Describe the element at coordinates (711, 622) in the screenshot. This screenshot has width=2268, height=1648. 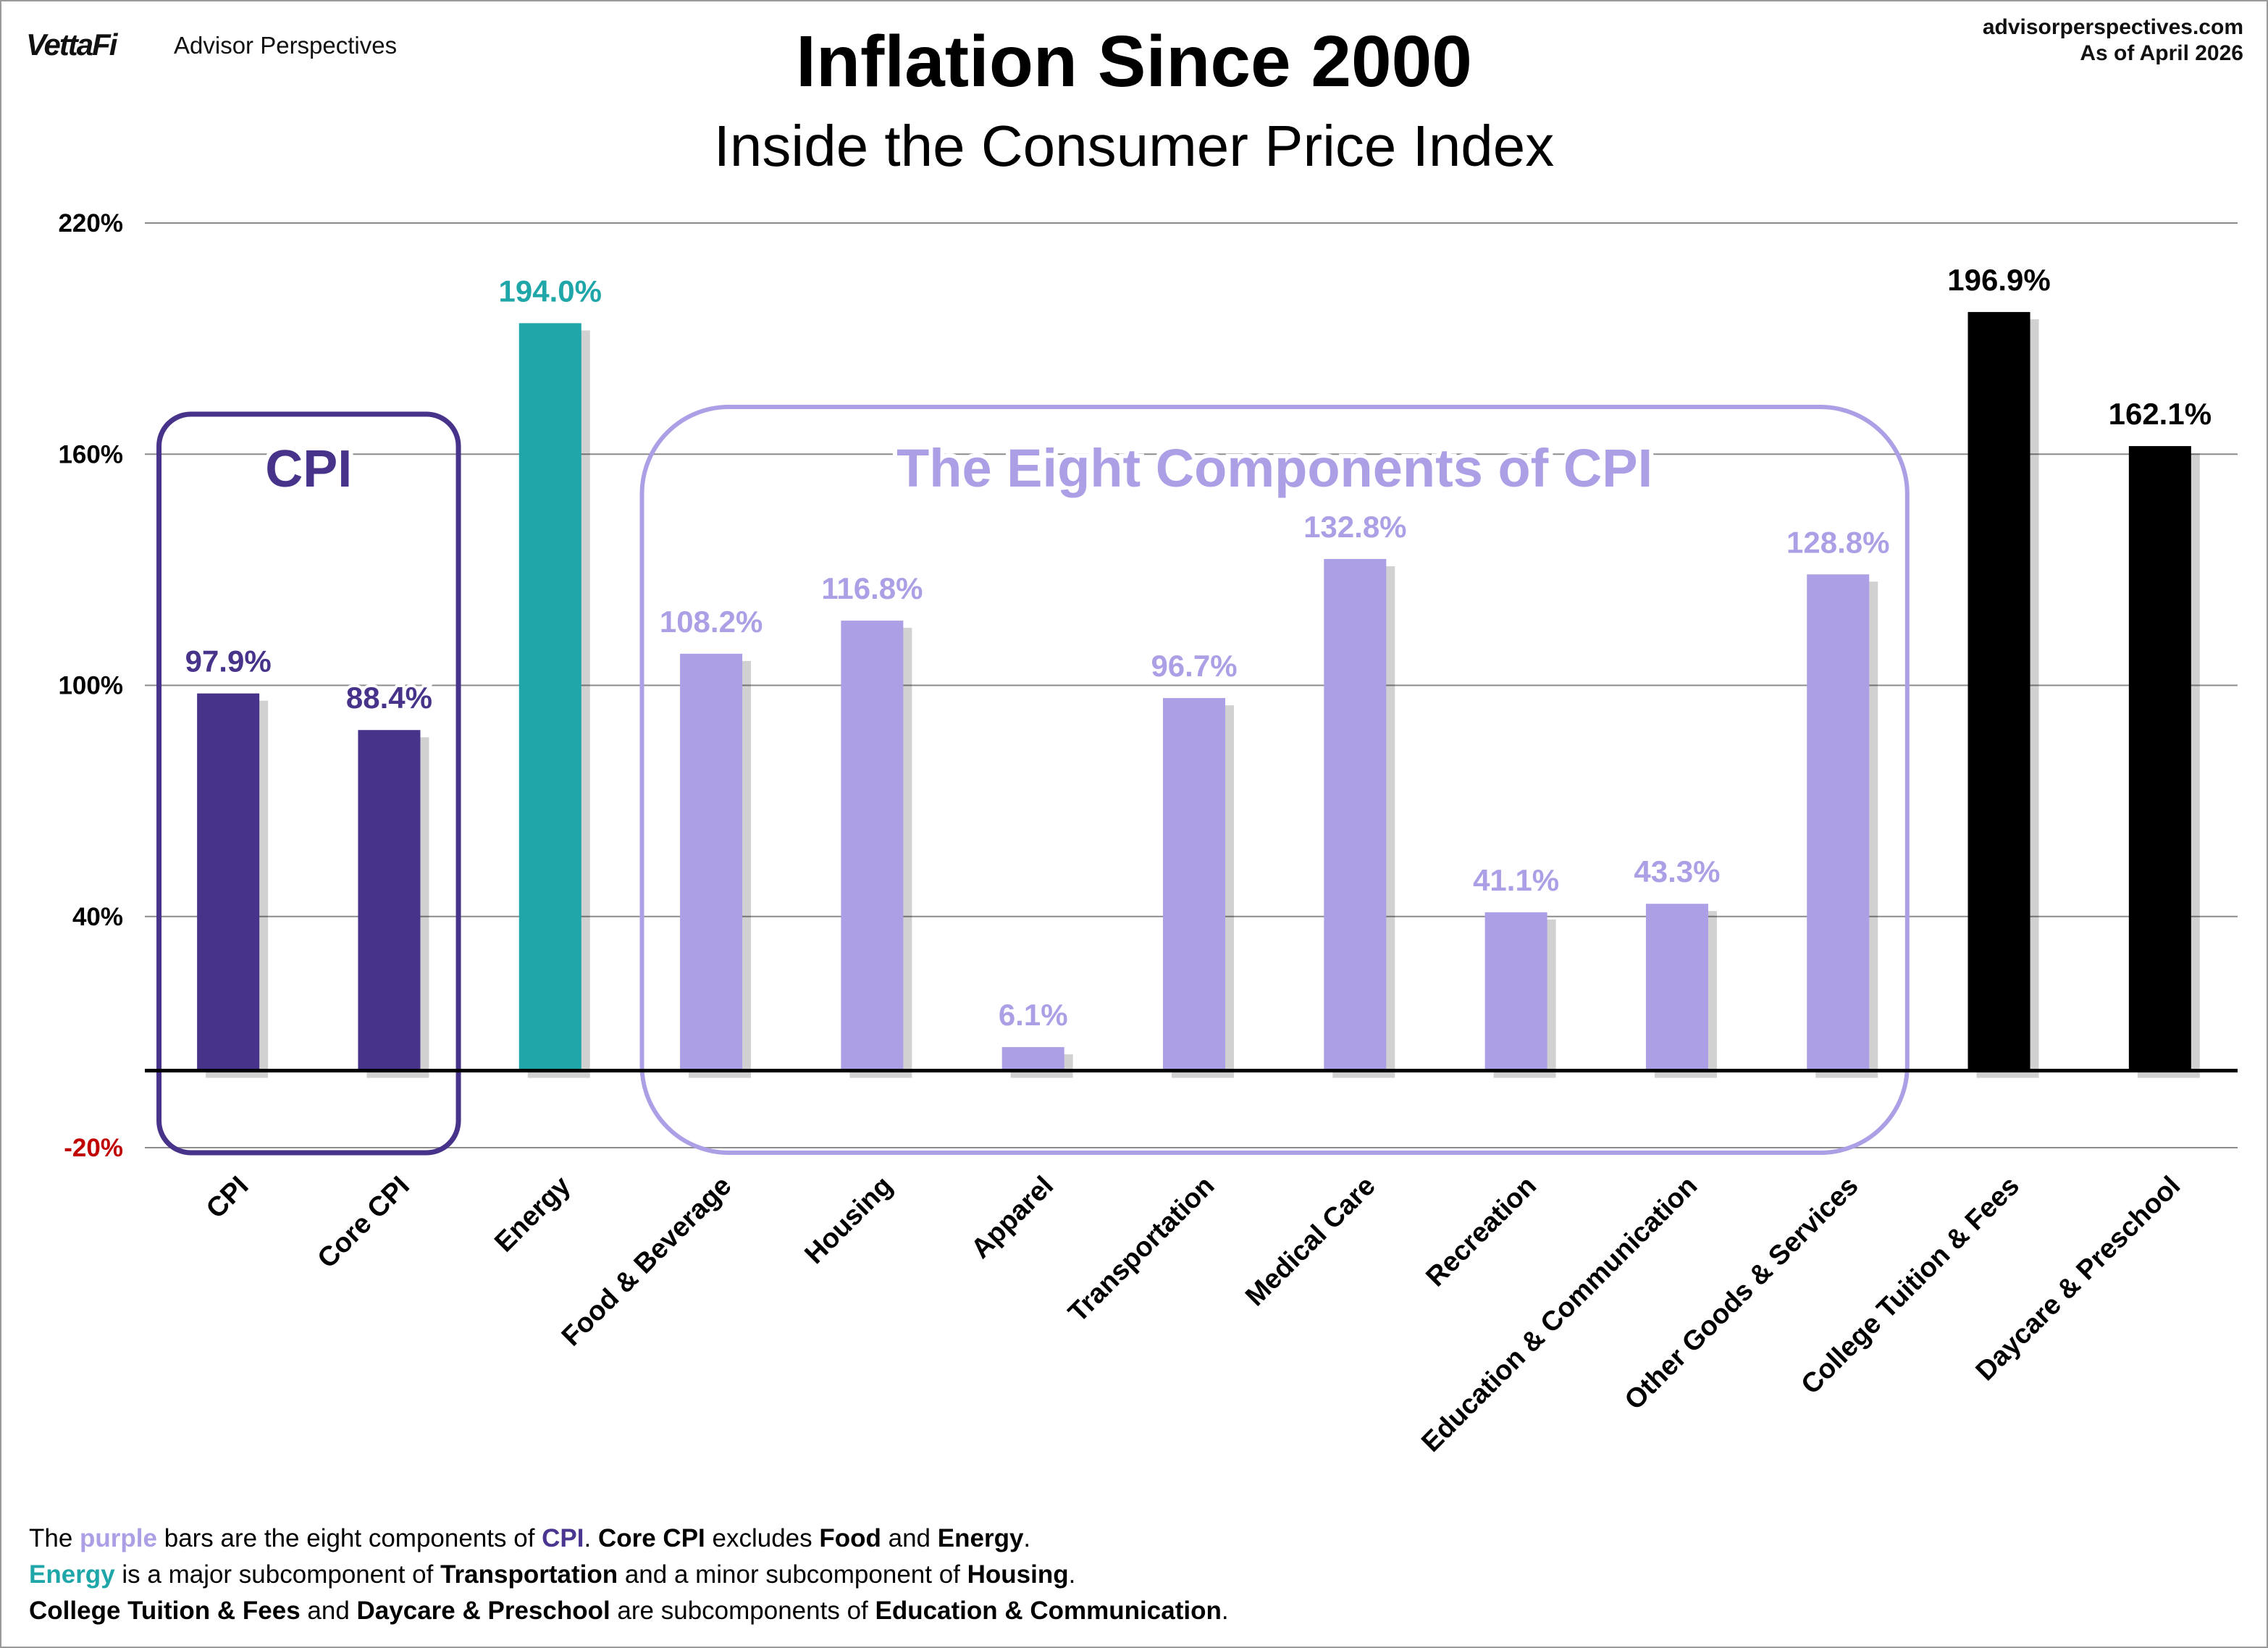
I see `data-label: 108.2%` at that location.